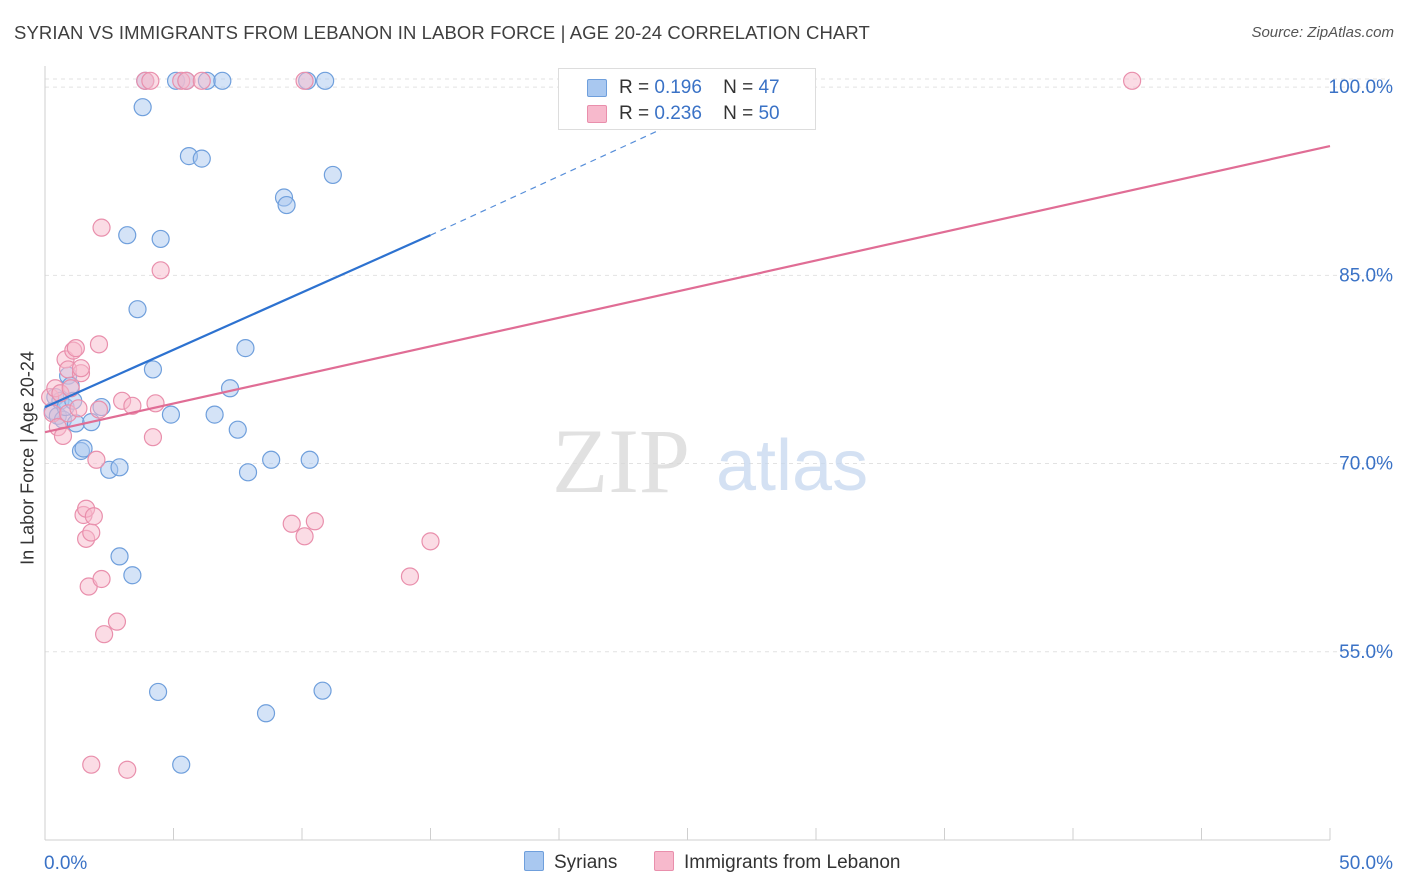 The width and height of the screenshot is (1406, 892). What do you see at coordinates (792, 862) in the screenshot?
I see `bottom-legend-label-lebanon: Immigrants from Lebanon` at bounding box center [792, 862].